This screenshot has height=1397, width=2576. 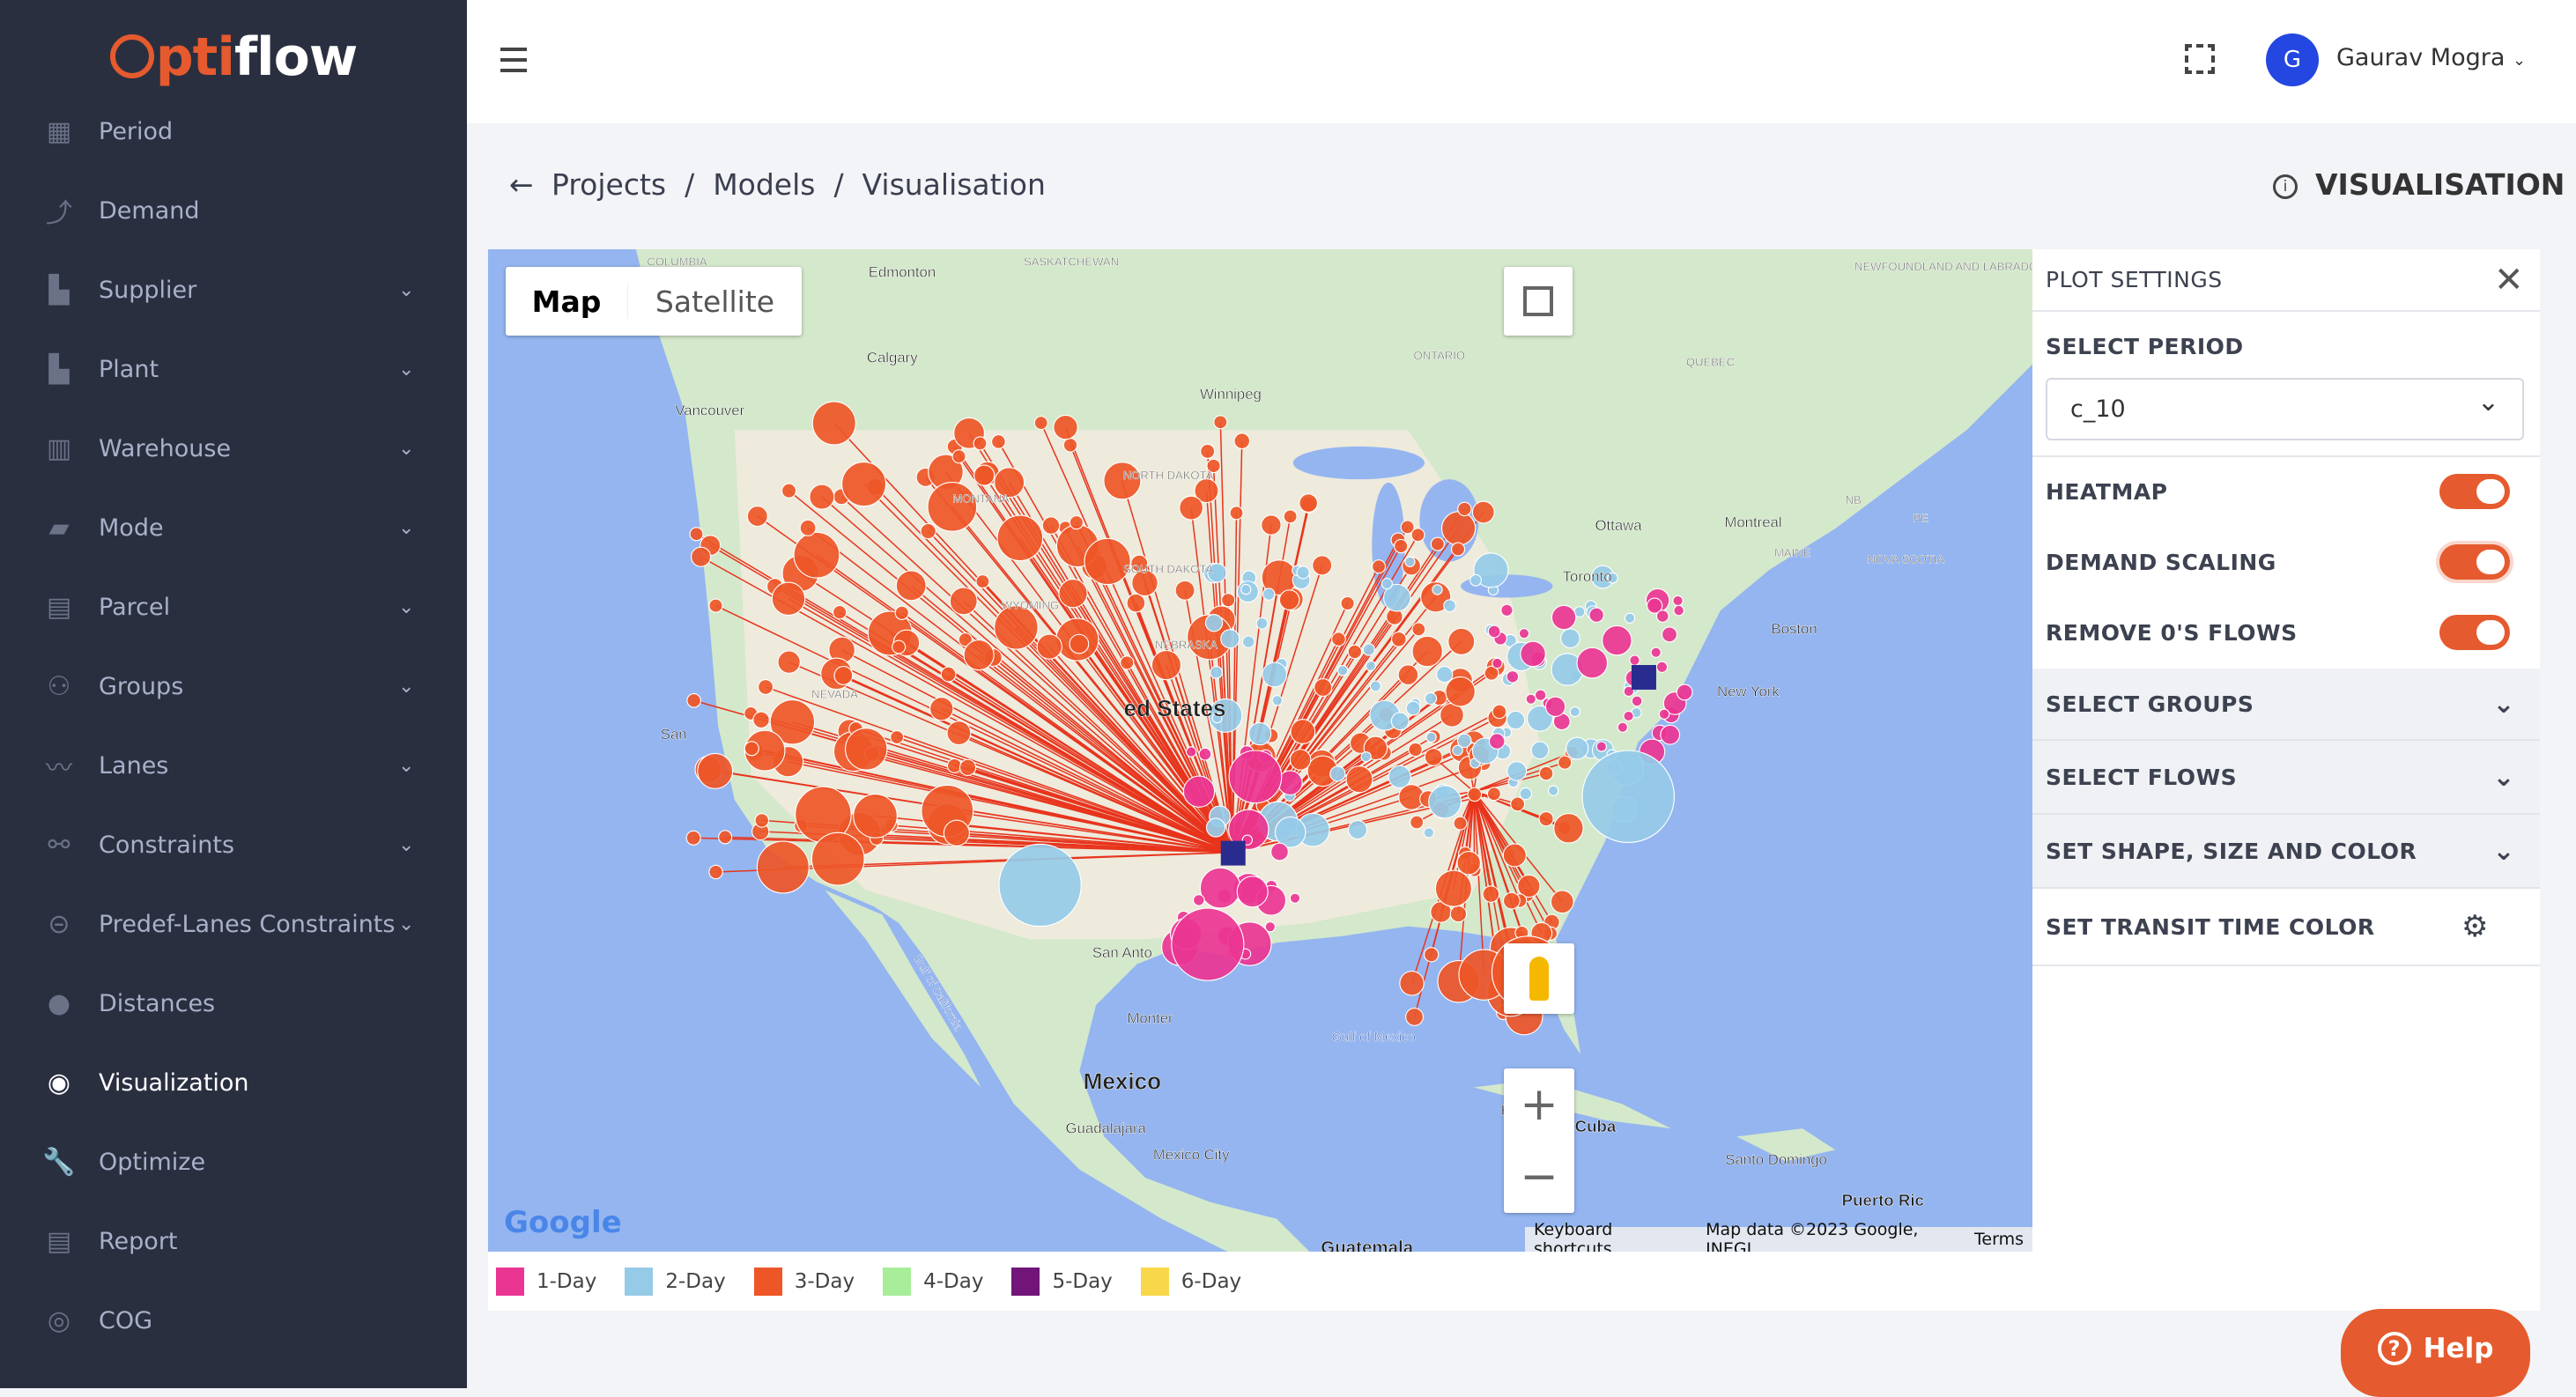 I want to click on map-type-satellite-button: Satellite, so click(x=715, y=301).